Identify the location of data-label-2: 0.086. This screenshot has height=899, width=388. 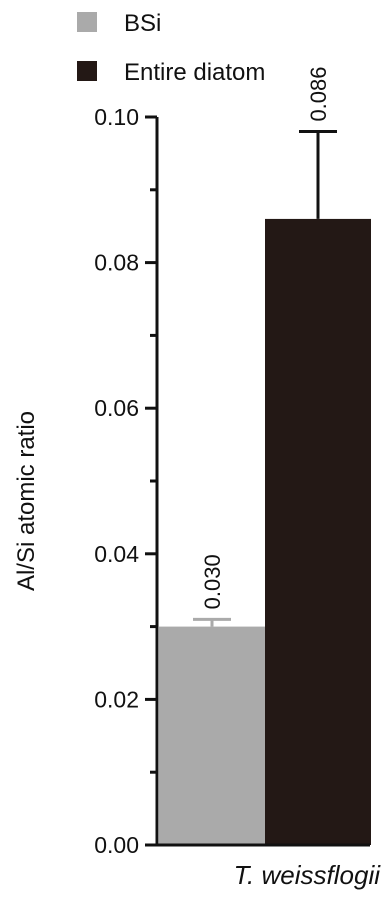
(318, 93).